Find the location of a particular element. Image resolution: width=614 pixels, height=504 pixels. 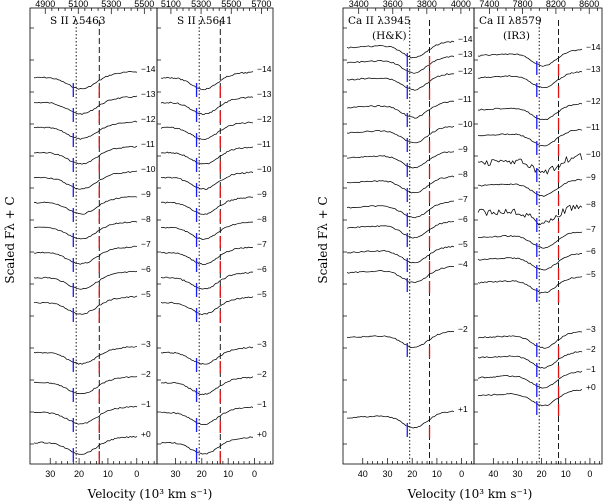

top-tick-label: 5100 is located at coordinates (171, 4).